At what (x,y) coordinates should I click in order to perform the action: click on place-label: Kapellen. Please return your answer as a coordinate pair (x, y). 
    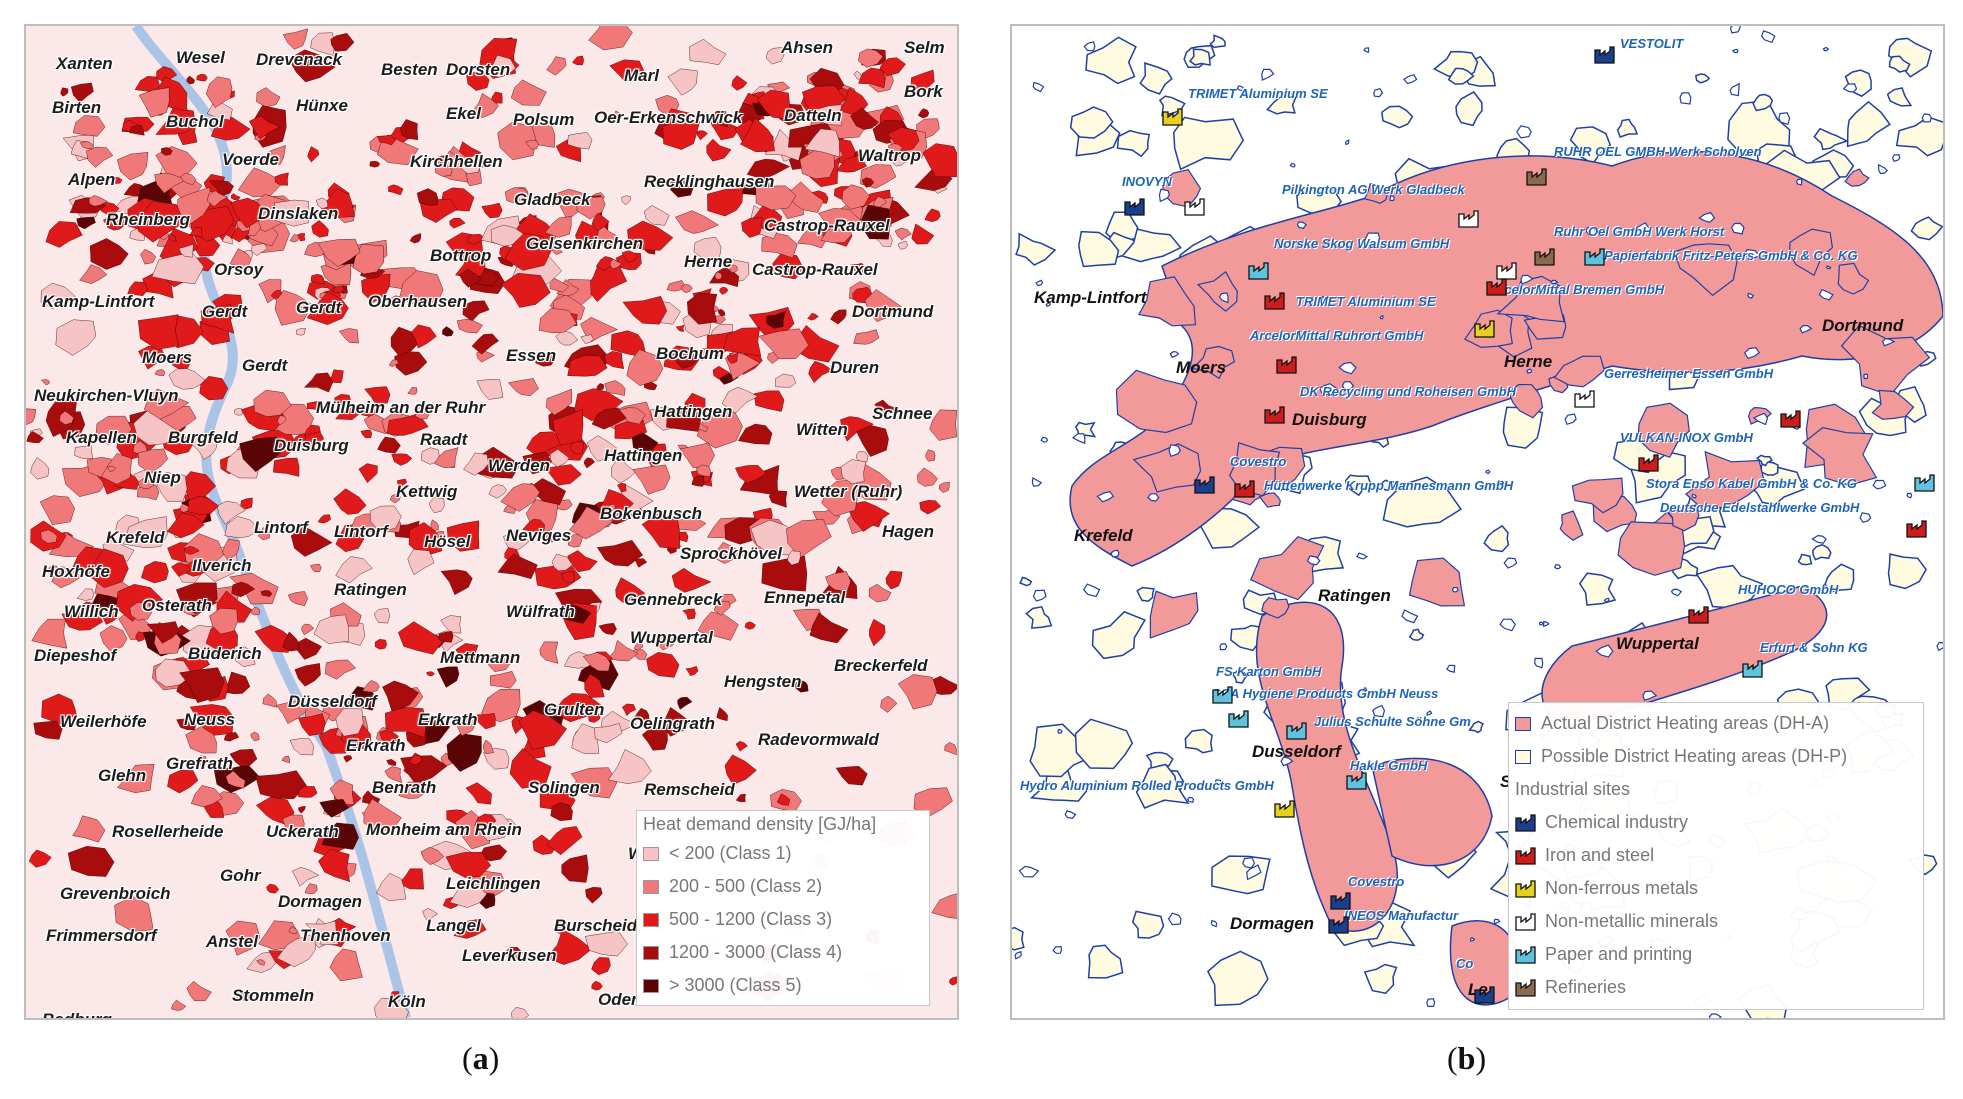
    Looking at the image, I should click on (101, 437).